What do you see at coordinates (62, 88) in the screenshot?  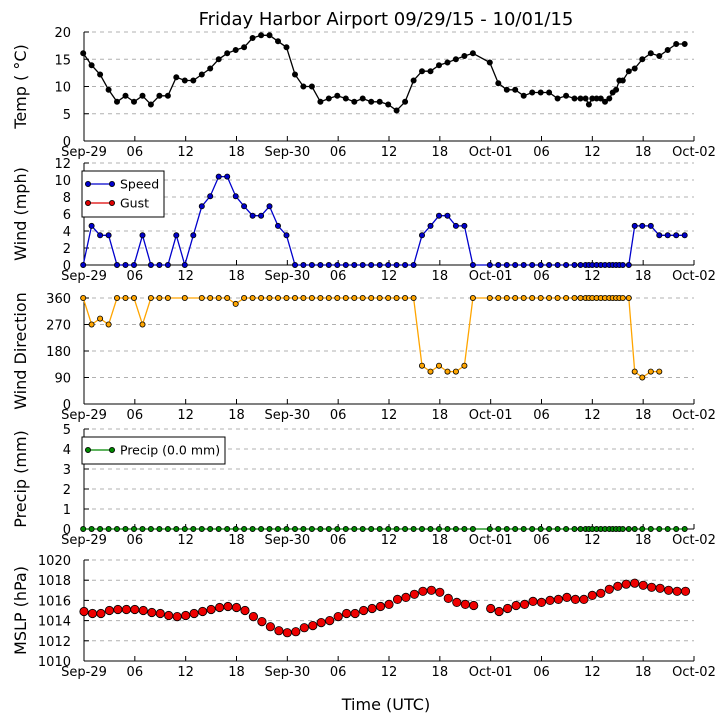 I see `temp-ytick-label: 10` at bounding box center [62, 88].